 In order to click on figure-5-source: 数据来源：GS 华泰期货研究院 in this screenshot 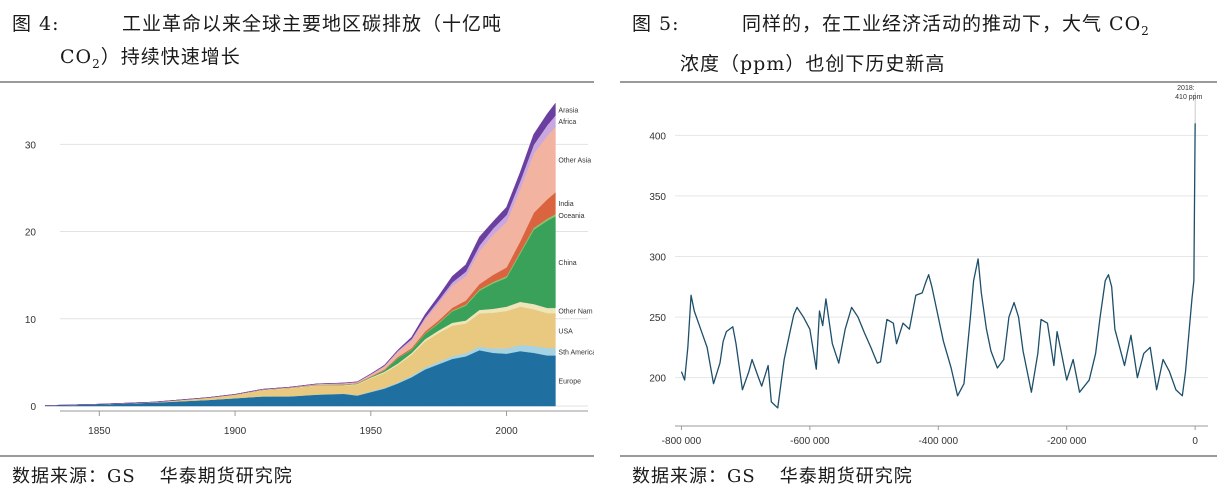, I will do `click(772, 476)`.